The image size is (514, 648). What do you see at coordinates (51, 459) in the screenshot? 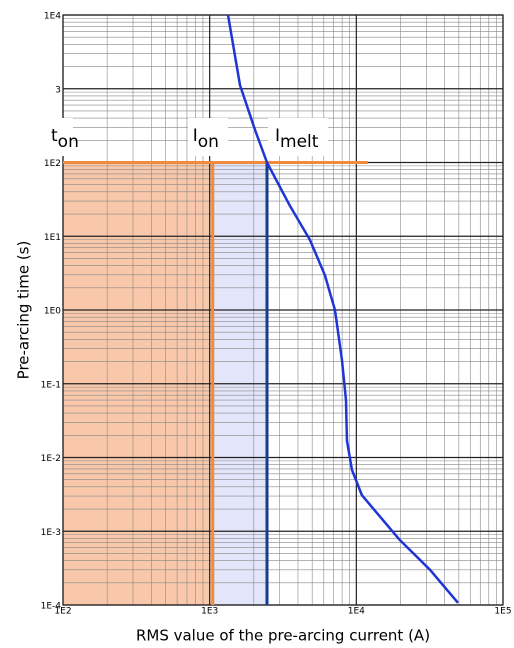
I see `y-tick-label: 1E-2` at bounding box center [51, 459].